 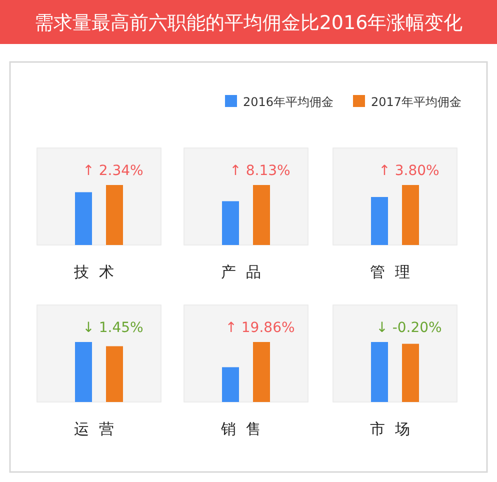 What do you see at coordinates (248, 23) in the screenshot?
I see `text: 需求量最高前六职能的平均佣金比2016年涨幅变化` at bounding box center [248, 23].